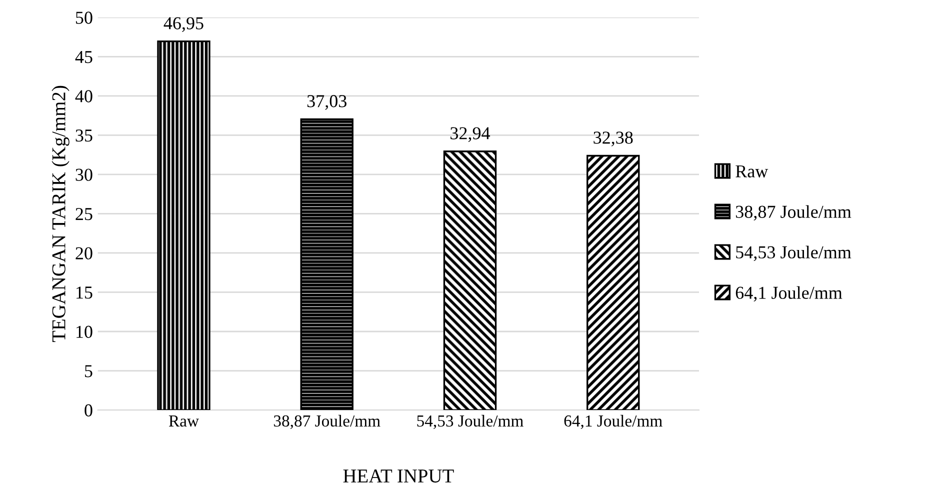 This screenshot has height=497, width=932. Describe the element at coordinates (794, 213) in the screenshot. I see `legend-label: 38,87 Joule/mm` at that location.